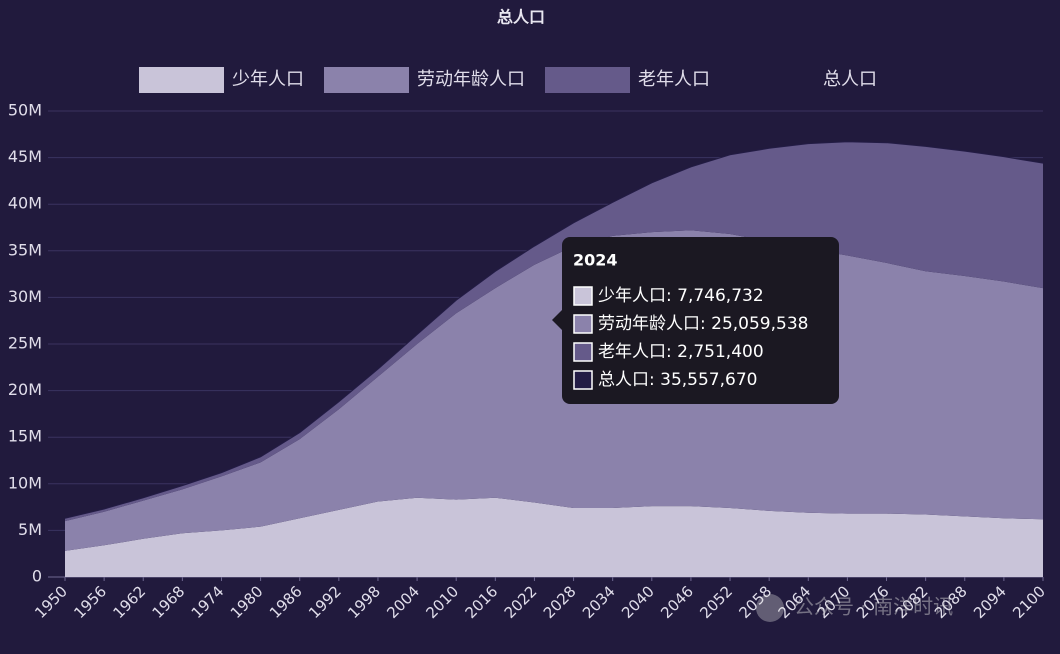 The width and height of the screenshot is (1060, 654). What do you see at coordinates (30, 529) in the screenshot?
I see `y-tick-label: 5M` at bounding box center [30, 529].